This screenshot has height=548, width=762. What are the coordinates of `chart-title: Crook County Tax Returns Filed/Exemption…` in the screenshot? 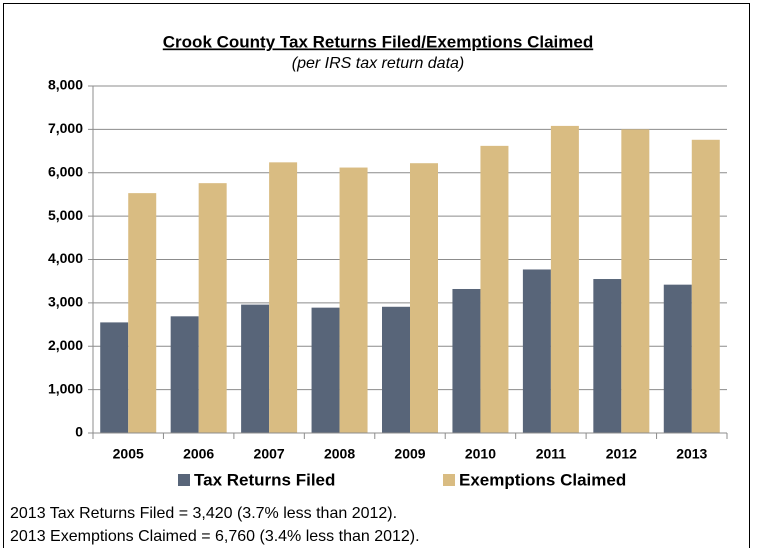 It's located at (378, 41).